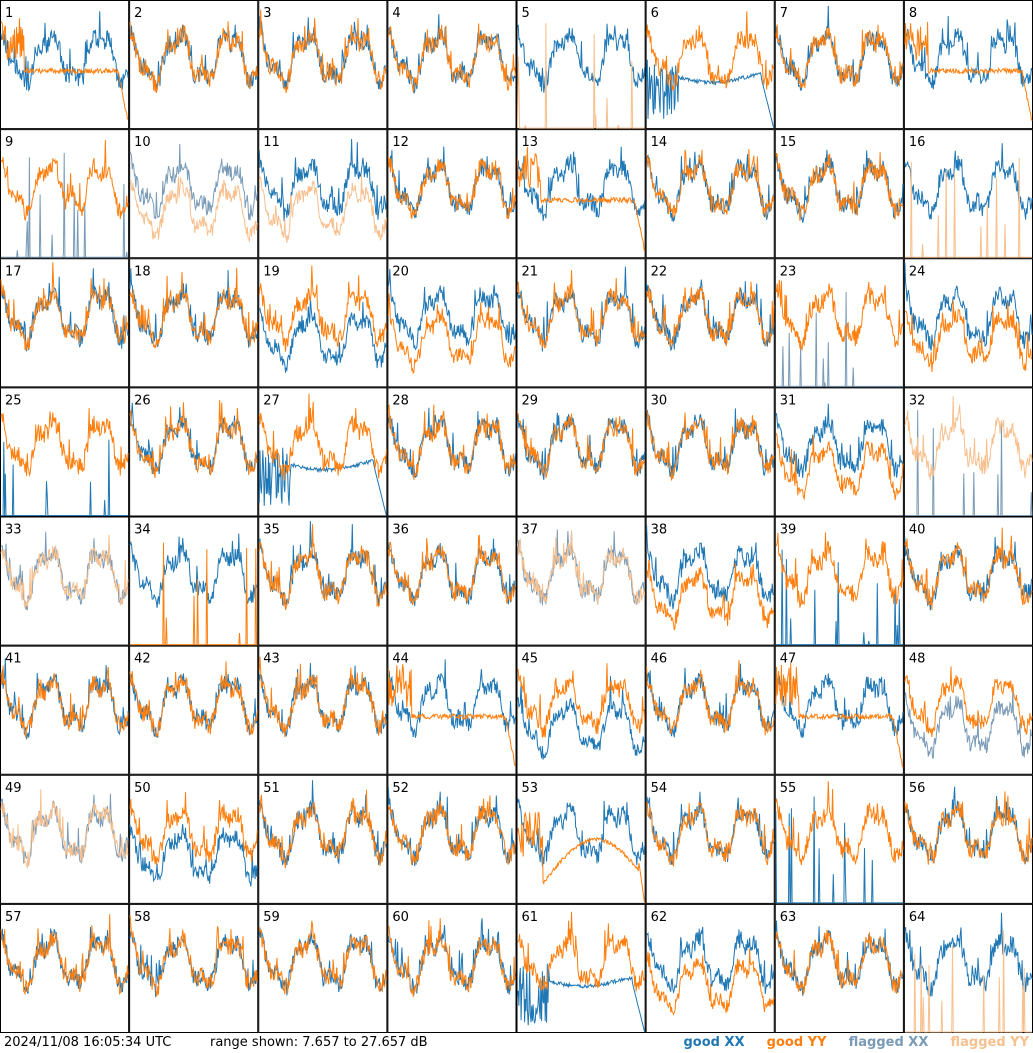 This screenshot has height=1053, width=1033. Describe the element at coordinates (847, 1043) in the screenshot. I see `legend: good XX good YY flagged XX flagged YY` at that location.